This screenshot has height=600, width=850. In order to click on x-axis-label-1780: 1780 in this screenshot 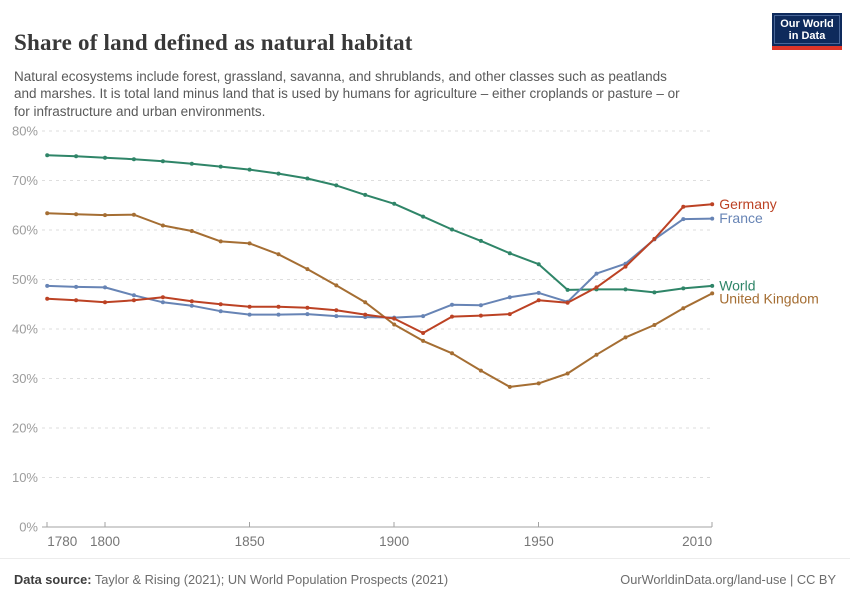, I will do `click(62, 541)`.